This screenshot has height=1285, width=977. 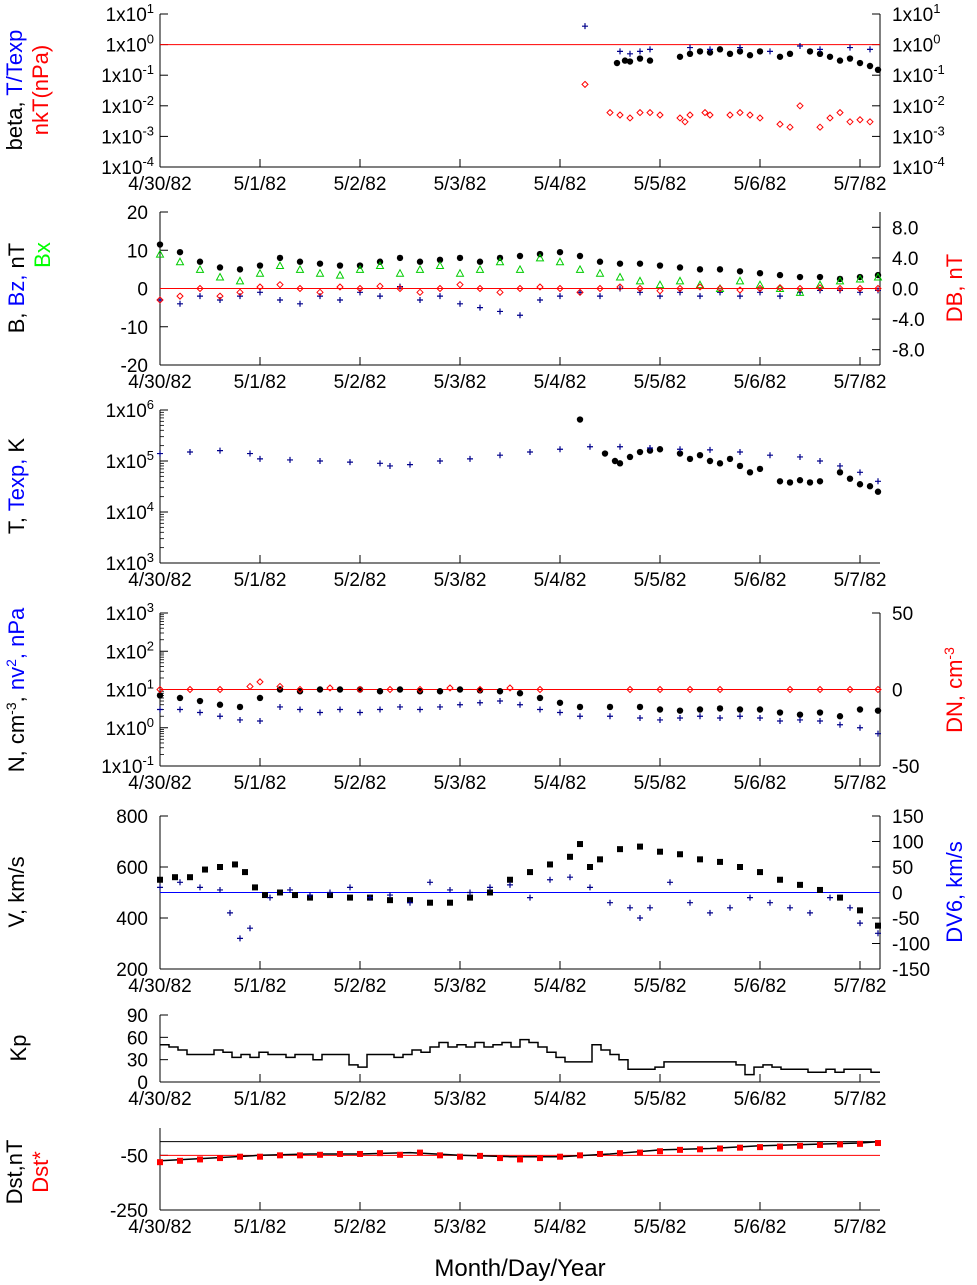 What do you see at coordinates (860, 580) in the screenshot?
I see `temperature-xtick-label: 5/7/82` at bounding box center [860, 580].